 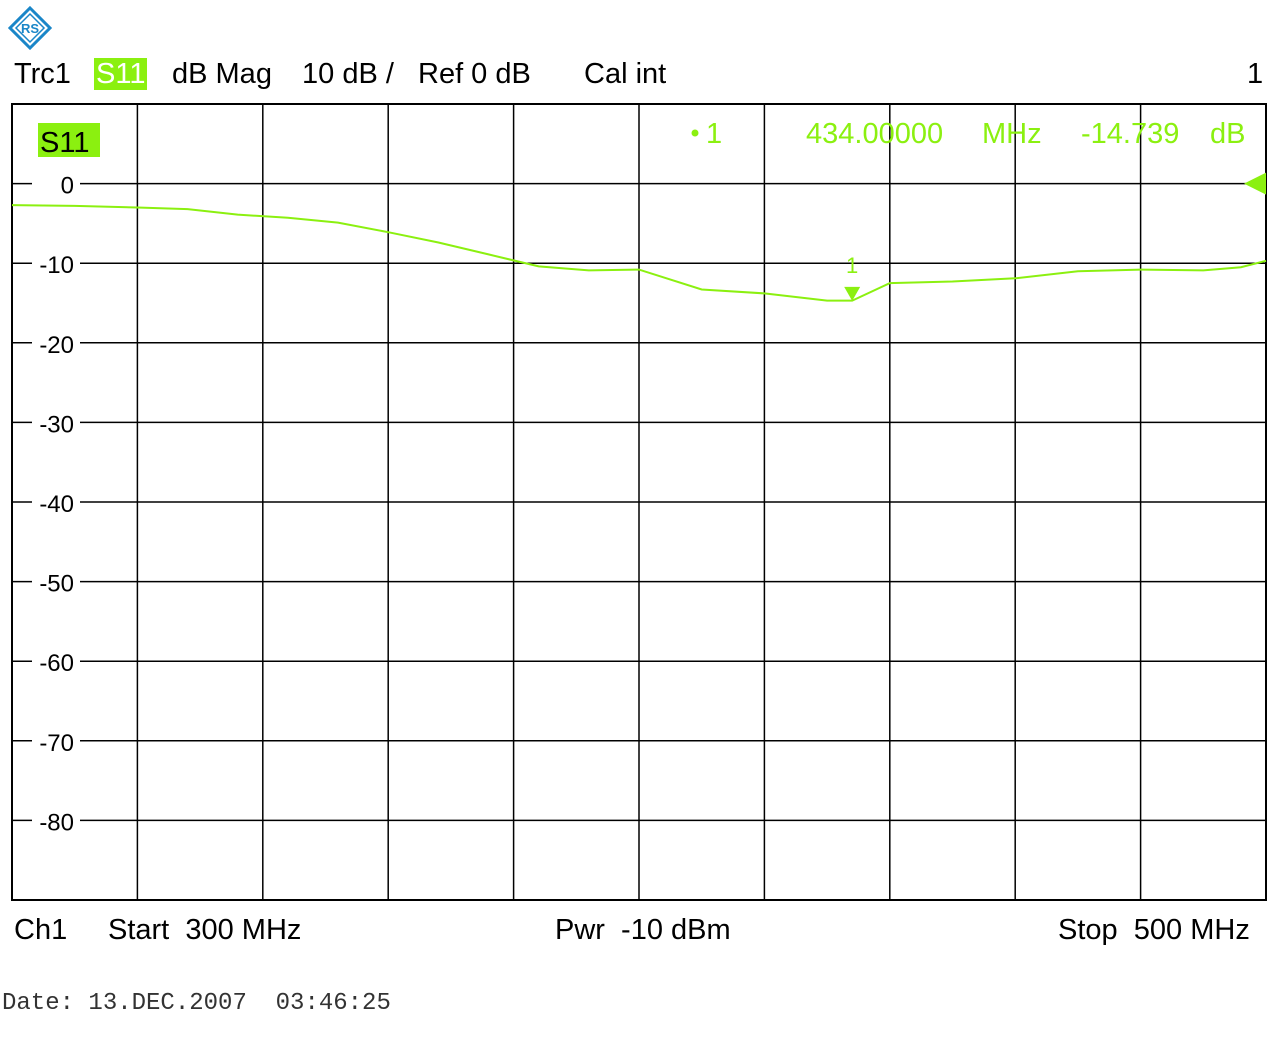 I want to click on scale-label: 10 dB /, so click(x=348, y=74).